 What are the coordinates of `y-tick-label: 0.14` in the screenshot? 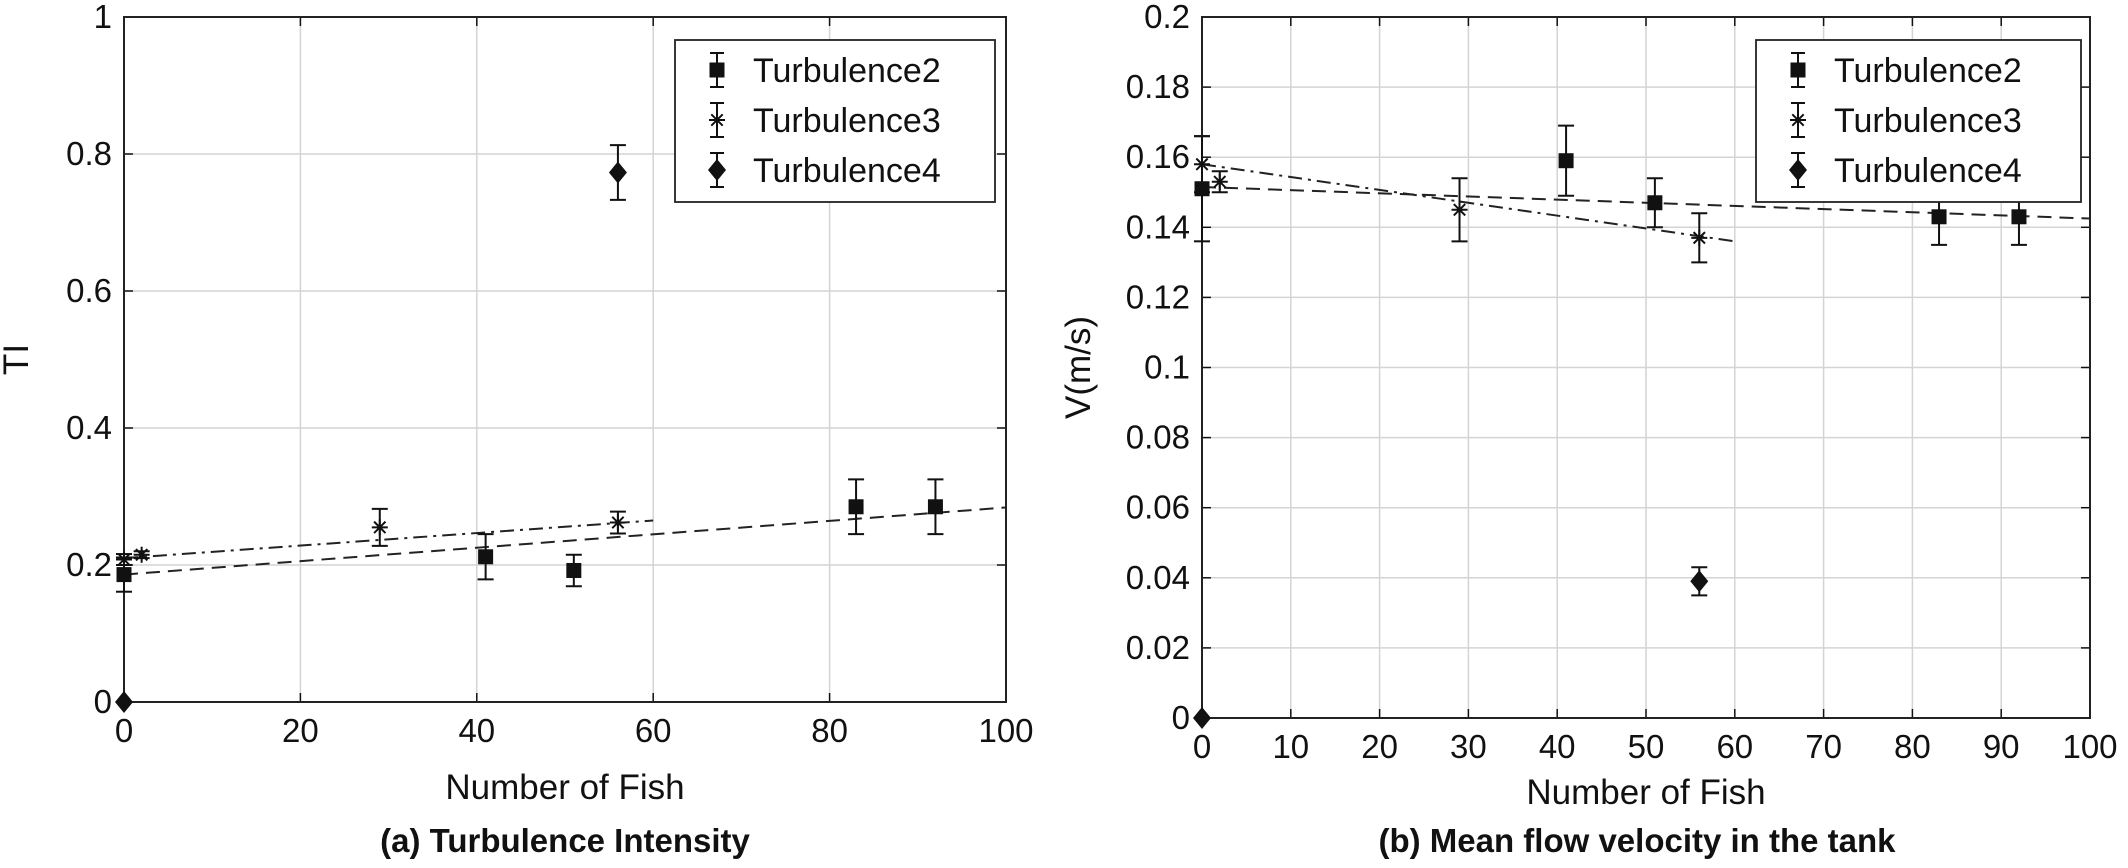 It's located at (1158, 226).